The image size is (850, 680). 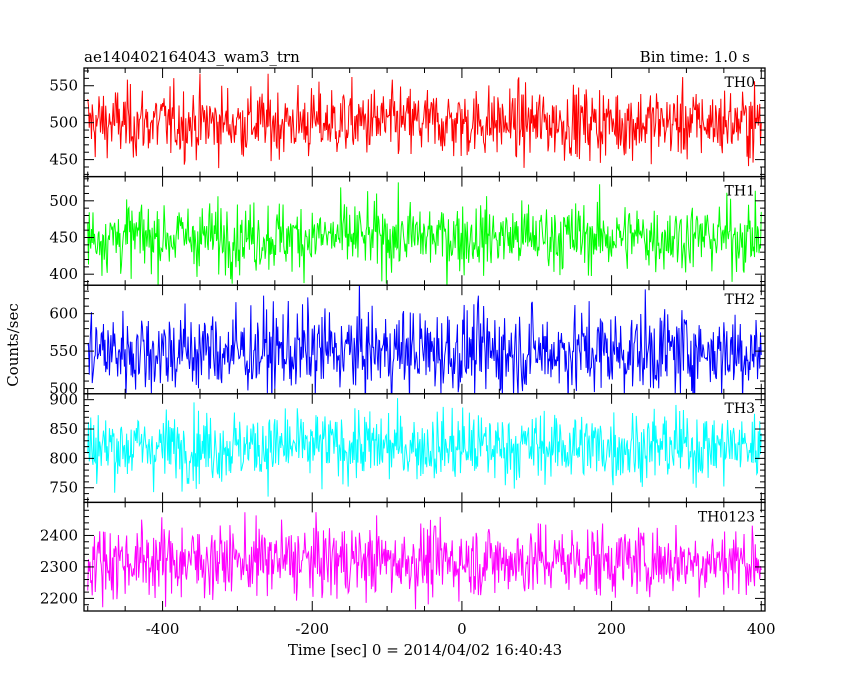 I want to click on panel-label-th0: TH0, so click(x=740, y=83).